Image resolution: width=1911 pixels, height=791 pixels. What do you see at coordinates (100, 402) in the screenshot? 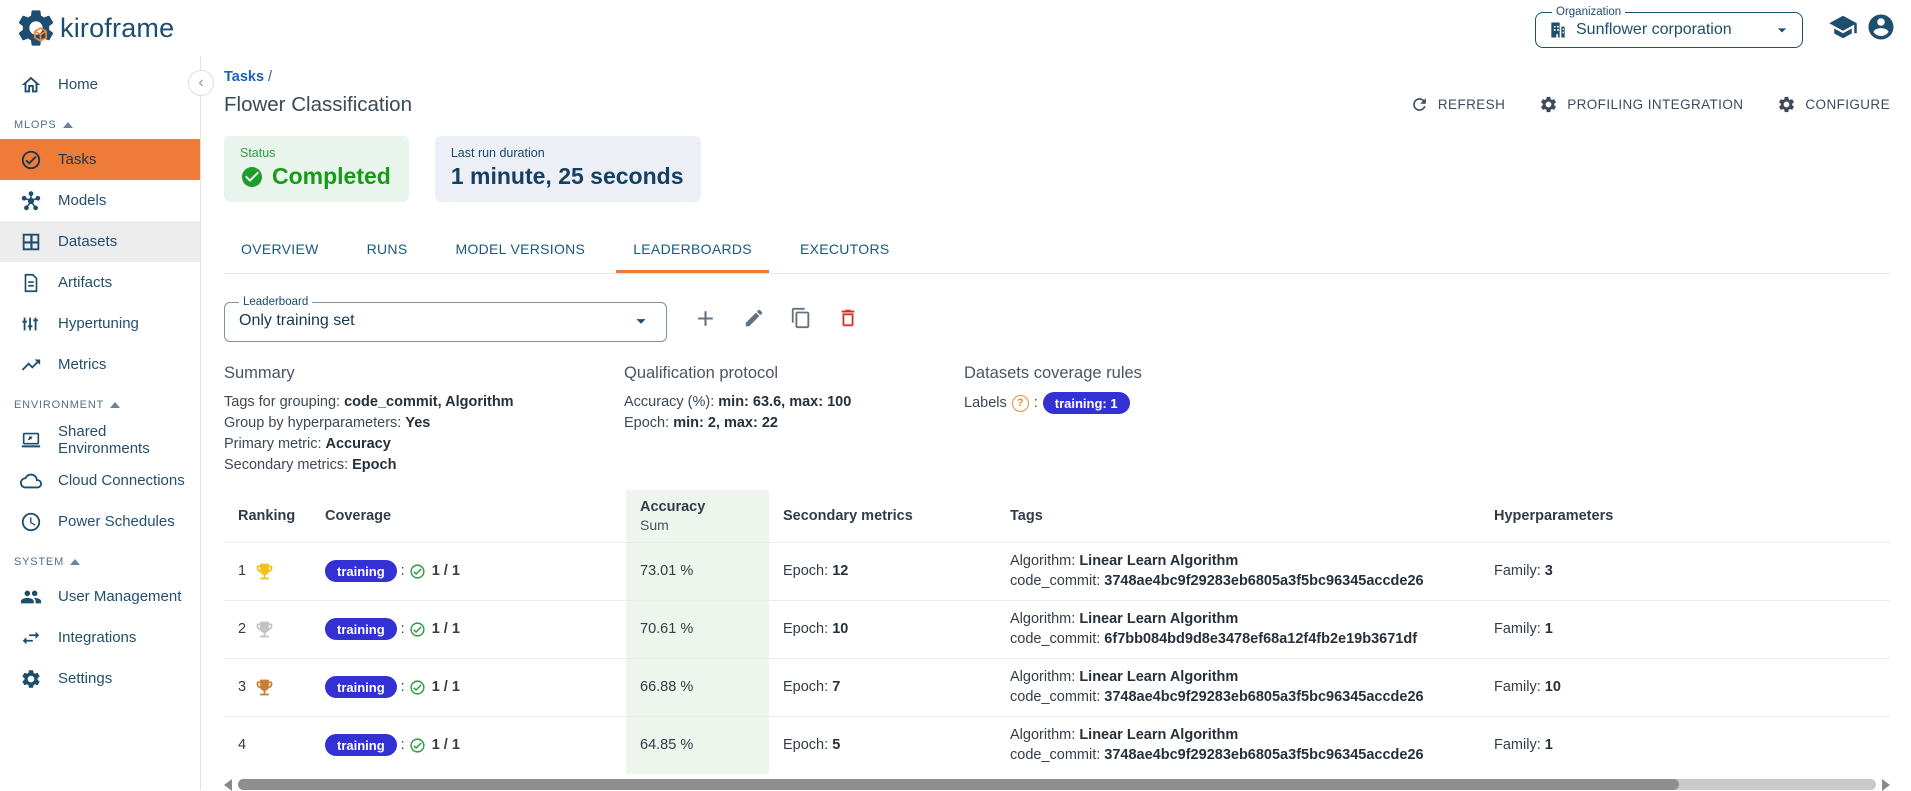
I see `sidebar-section-environment: ENVIRONMENT` at bounding box center [100, 402].